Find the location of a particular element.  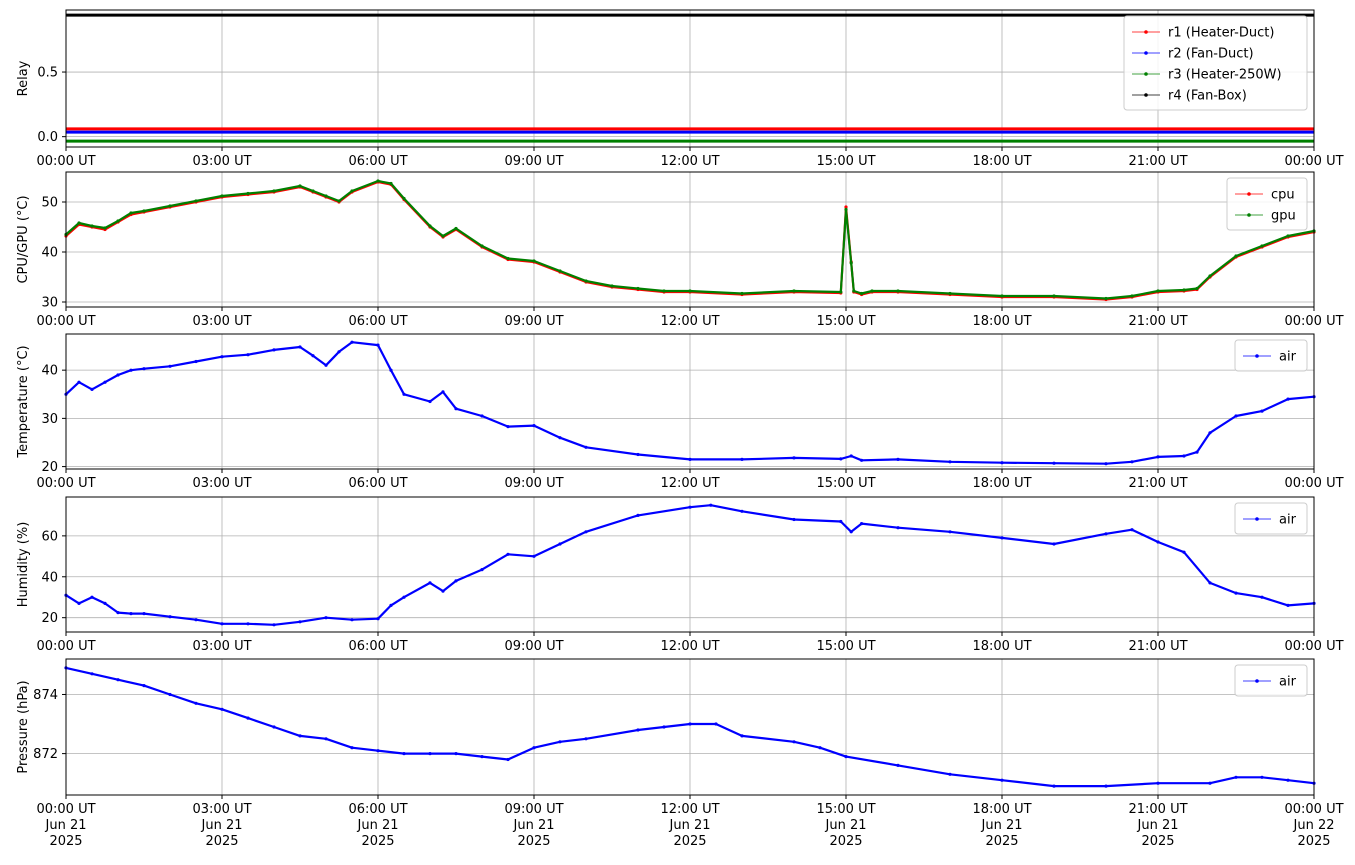

y-axis-label: CPU/GPU (°C) is located at coordinates (23, 239).